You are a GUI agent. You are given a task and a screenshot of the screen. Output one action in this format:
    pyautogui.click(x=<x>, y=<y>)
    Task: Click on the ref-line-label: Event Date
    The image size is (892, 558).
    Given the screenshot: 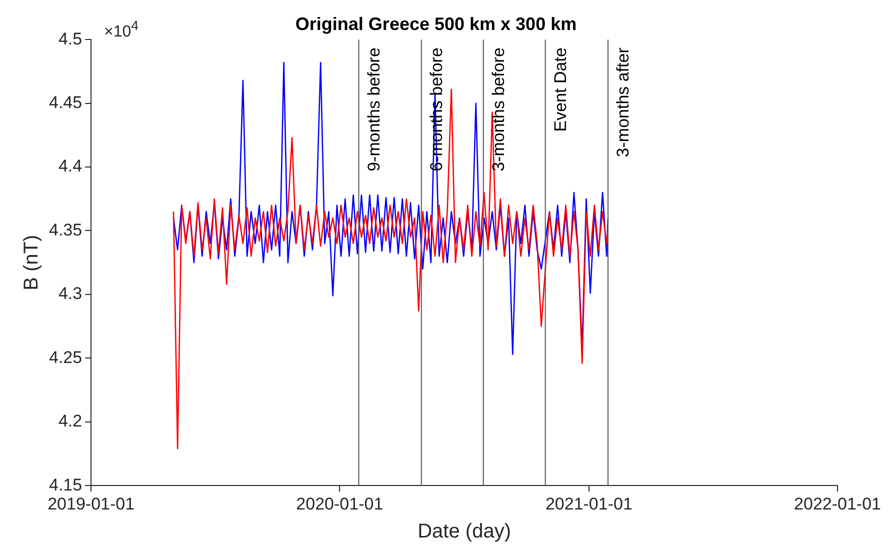 What is the action you would take?
    pyautogui.click(x=560, y=90)
    